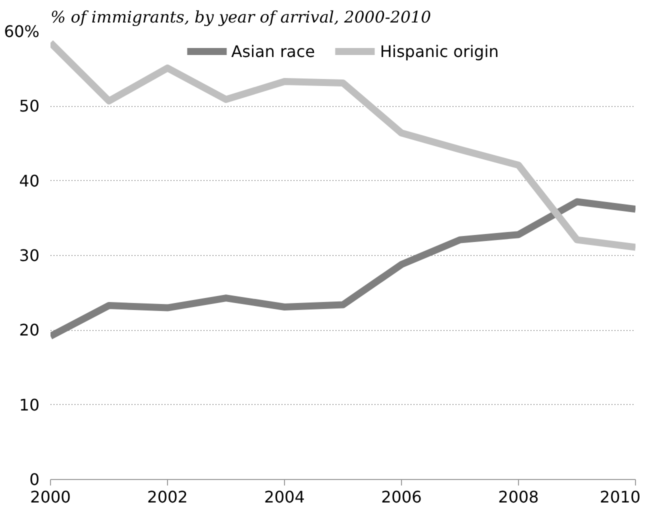 The height and width of the screenshot is (516, 650). I want to click on y-tick-label: 20, so click(29, 330).